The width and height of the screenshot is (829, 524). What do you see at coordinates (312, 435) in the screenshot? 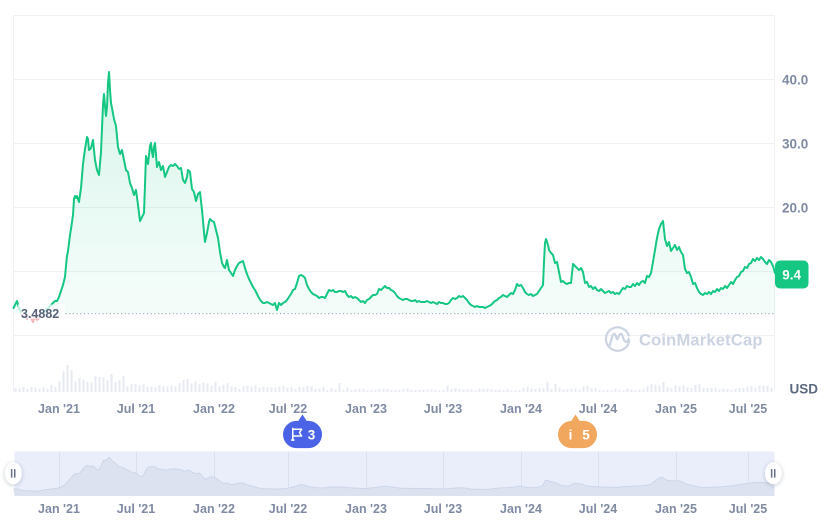
I see `svg-text: 3` at bounding box center [312, 435].